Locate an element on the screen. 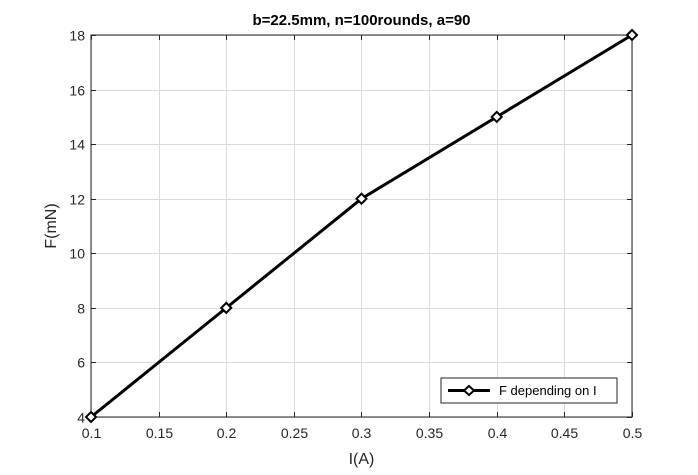 The width and height of the screenshot is (698, 475). x-tick-label: 0.35 is located at coordinates (429, 433).